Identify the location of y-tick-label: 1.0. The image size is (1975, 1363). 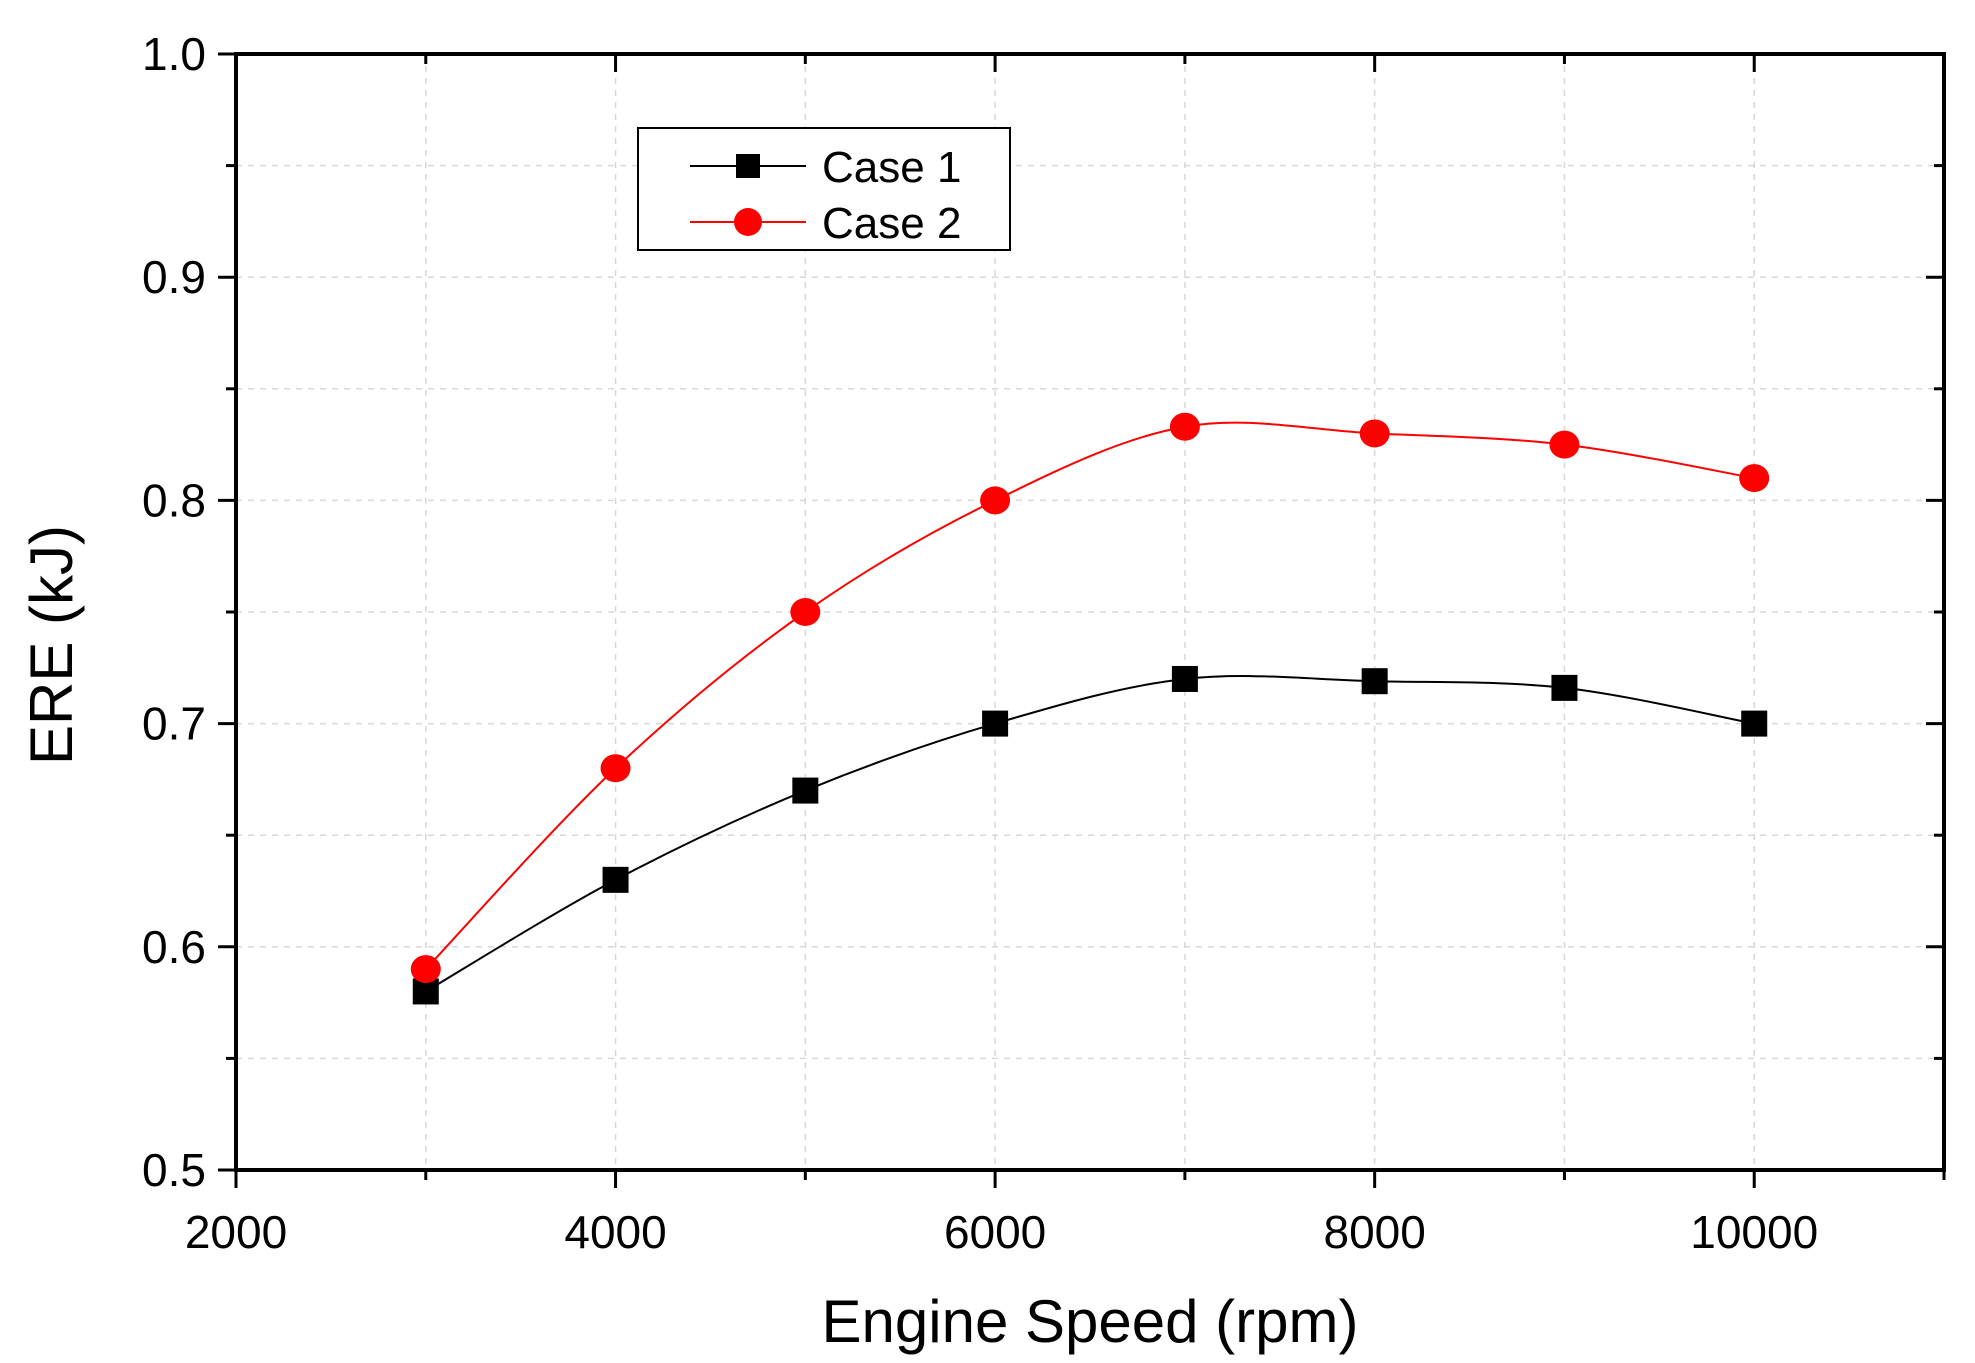
(174, 54).